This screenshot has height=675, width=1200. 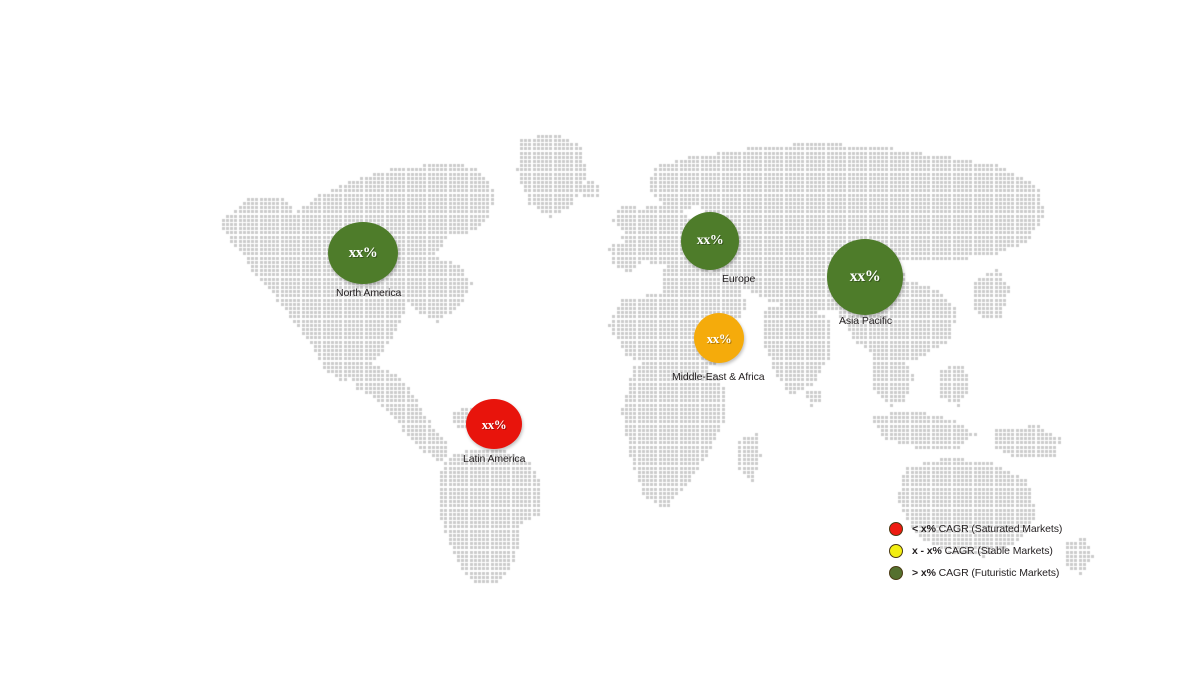 What do you see at coordinates (494, 459) in the screenshot?
I see `region-label-latin-america: Latin America` at bounding box center [494, 459].